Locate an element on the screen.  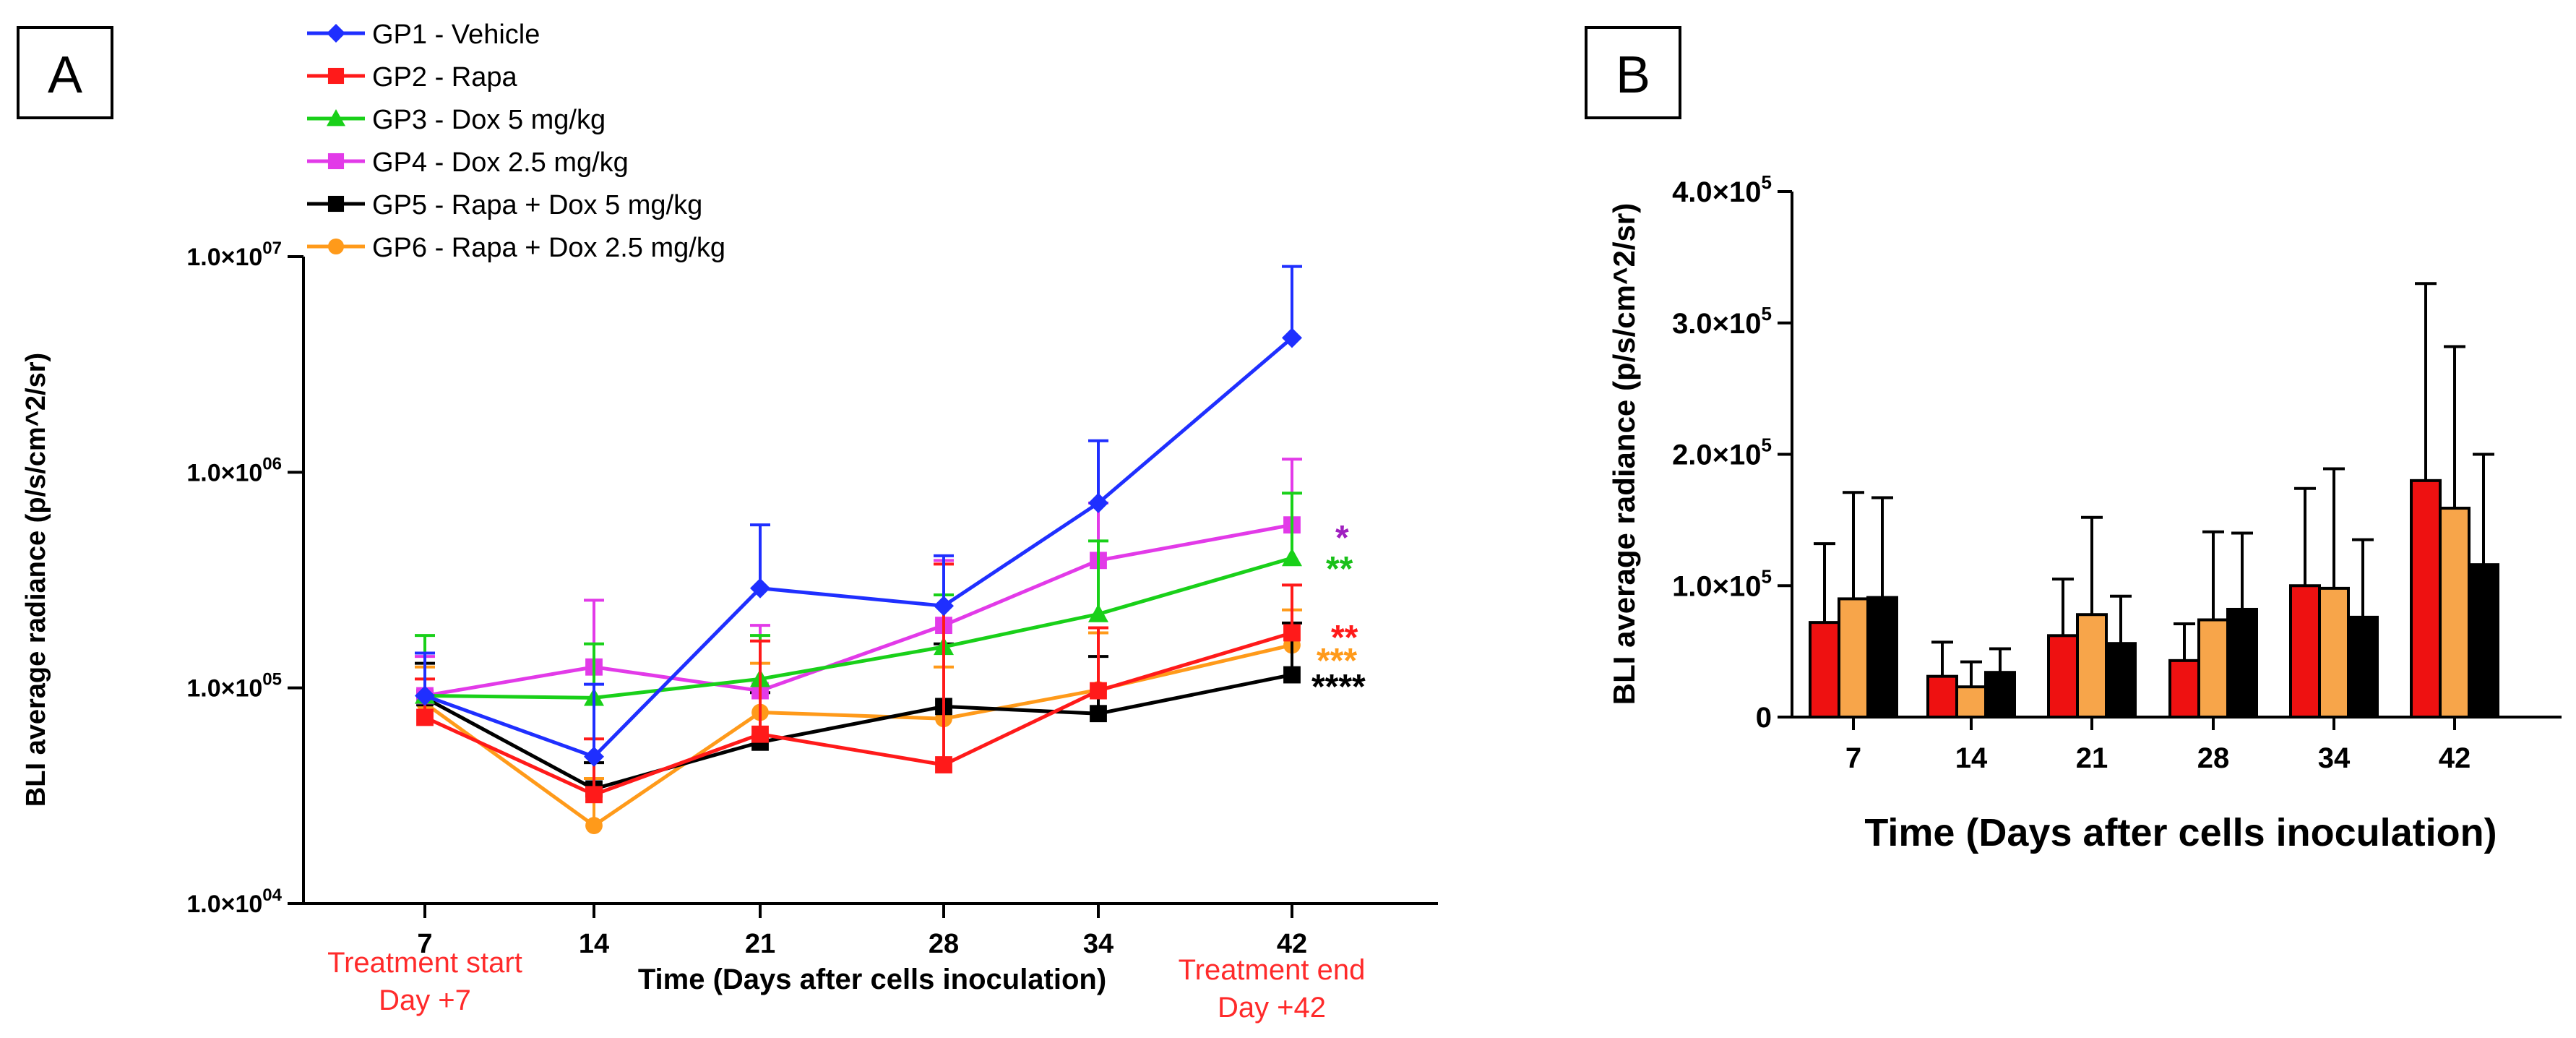
legend-label-3: GP3 - Dox 5 mg/kg is located at coordinates (489, 120).